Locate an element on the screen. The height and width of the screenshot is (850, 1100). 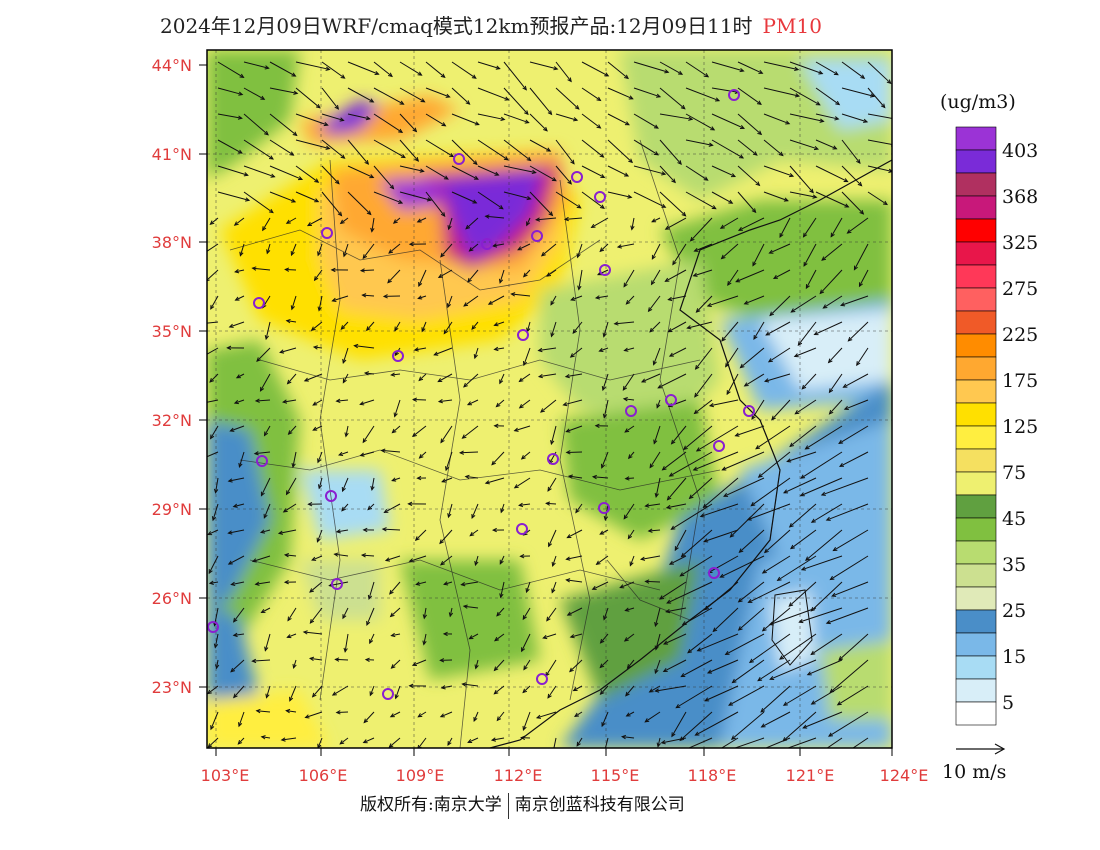
legend-level-label: 35 is located at coordinates (1014, 565).